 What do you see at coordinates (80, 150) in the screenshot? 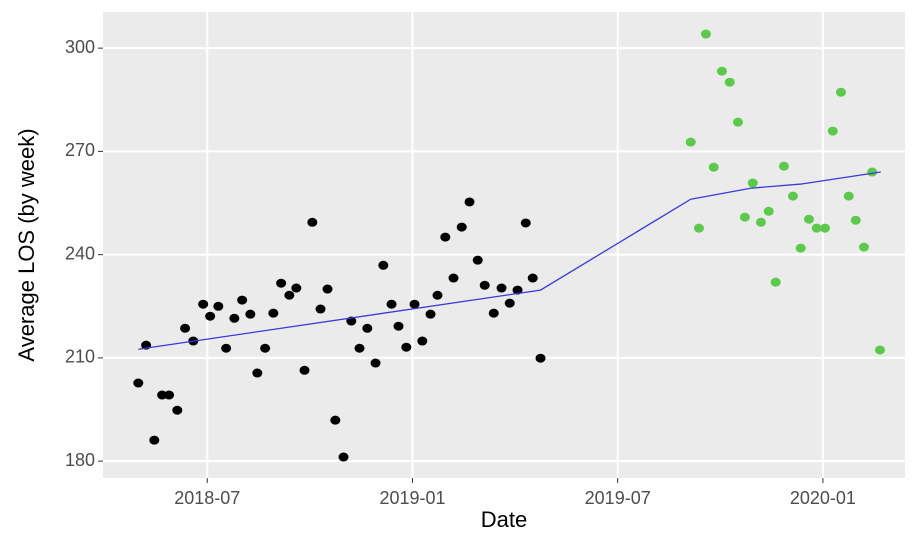
I see `y-tick-label: 270` at bounding box center [80, 150].